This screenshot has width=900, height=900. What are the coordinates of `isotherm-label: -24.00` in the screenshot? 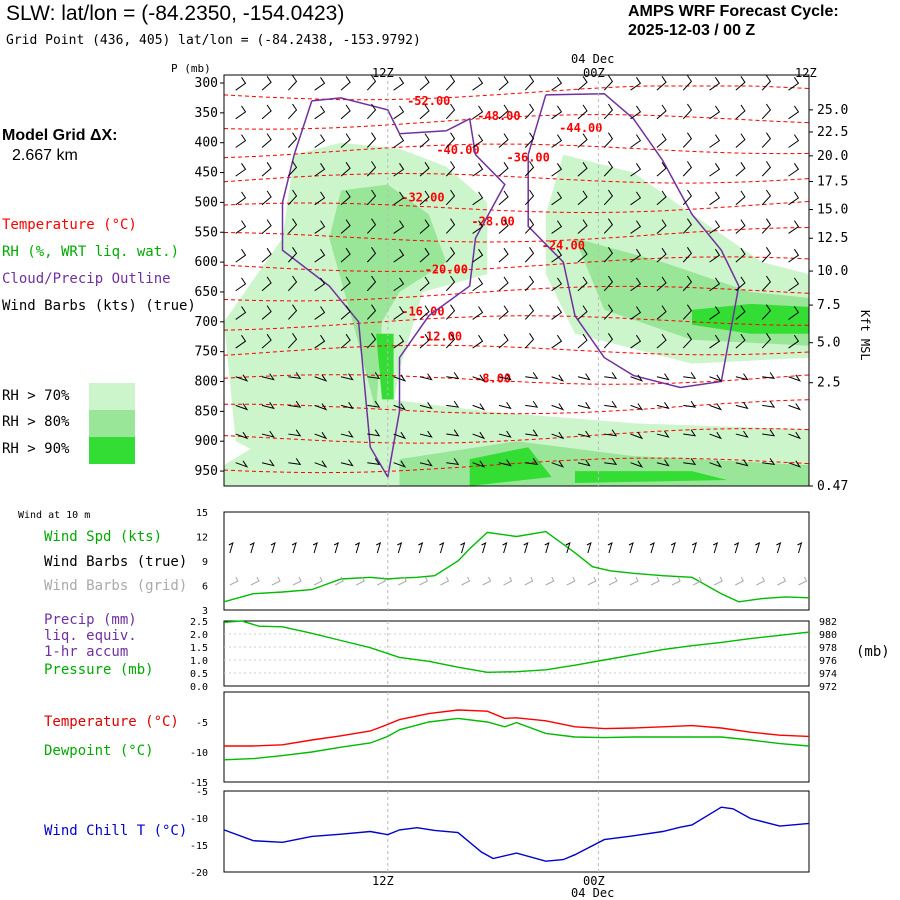 It's located at (563, 245).